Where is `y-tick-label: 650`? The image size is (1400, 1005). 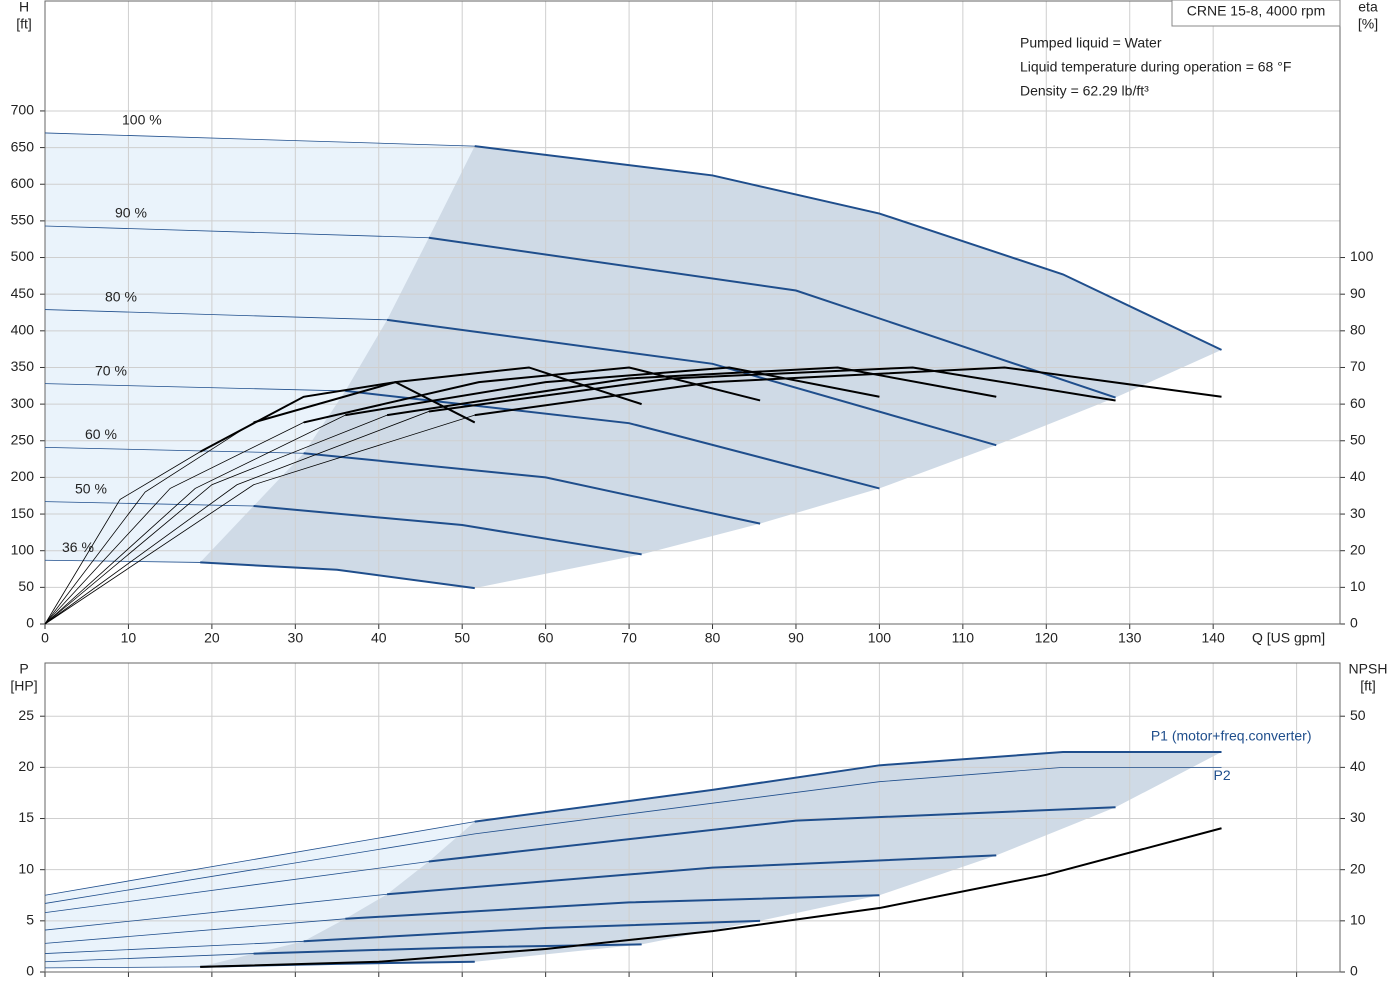 y-tick-label: 650 is located at coordinates (23, 146).